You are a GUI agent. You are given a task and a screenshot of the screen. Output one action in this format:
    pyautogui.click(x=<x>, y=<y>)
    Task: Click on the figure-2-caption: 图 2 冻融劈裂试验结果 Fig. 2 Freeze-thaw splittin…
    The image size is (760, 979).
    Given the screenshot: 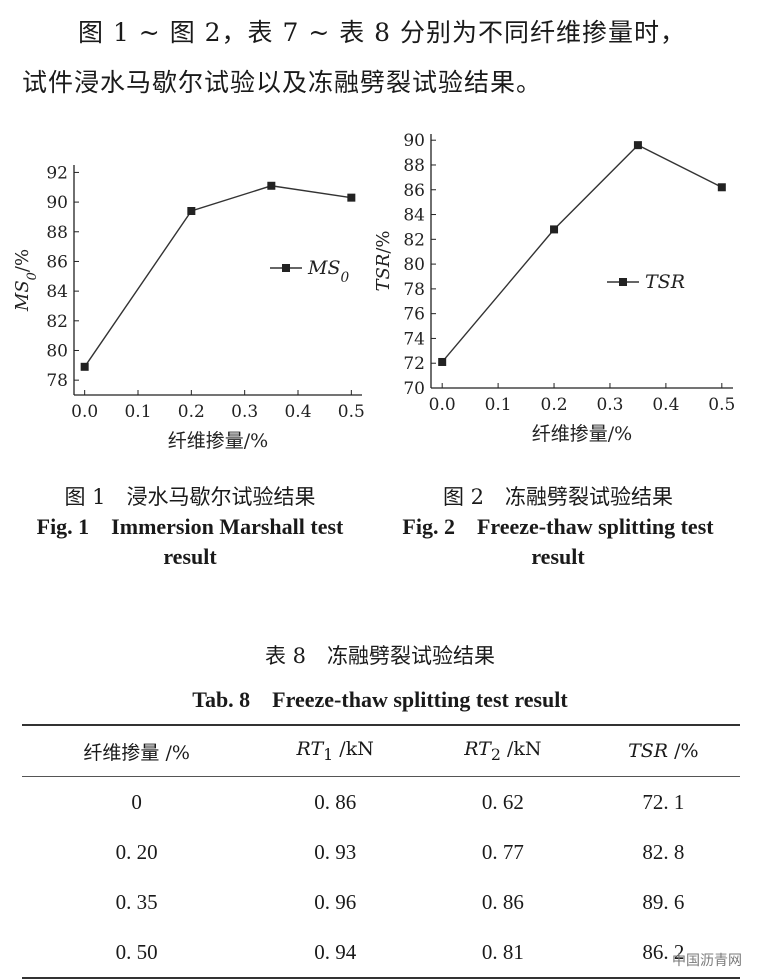 What is the action you would take?
    pyautogui.click(x=558, y=527)
    